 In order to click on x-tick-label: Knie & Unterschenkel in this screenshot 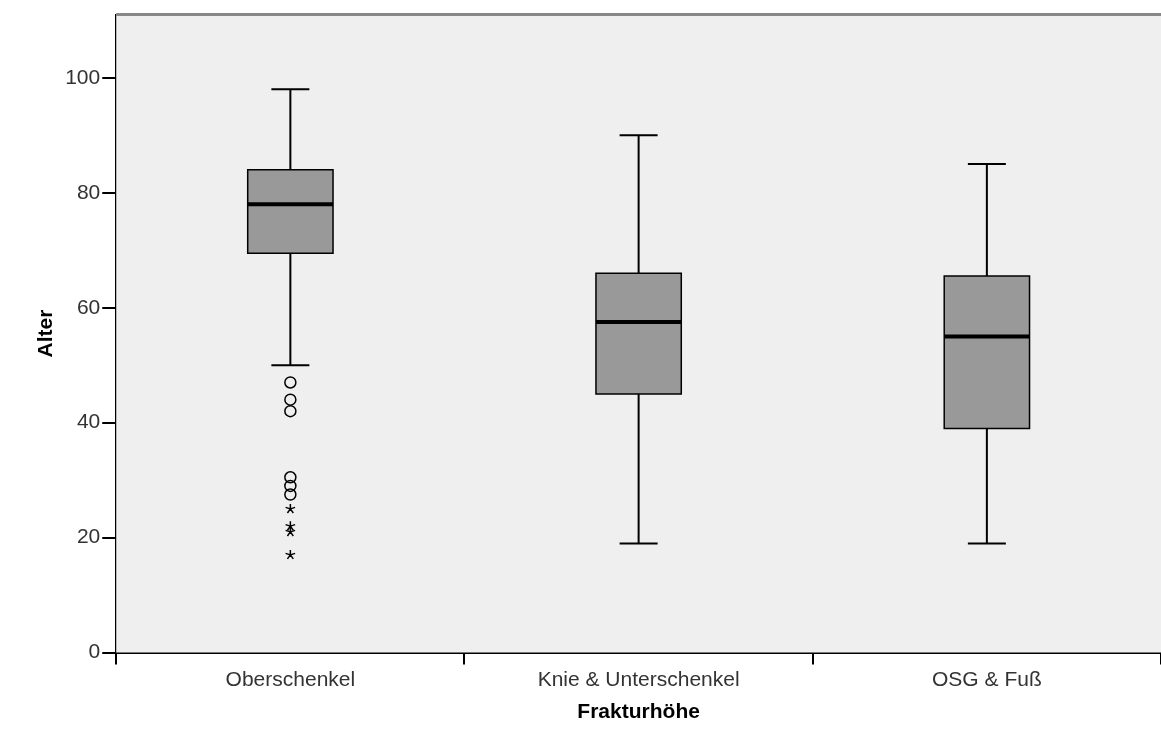, I will do `click(638, 678)`.